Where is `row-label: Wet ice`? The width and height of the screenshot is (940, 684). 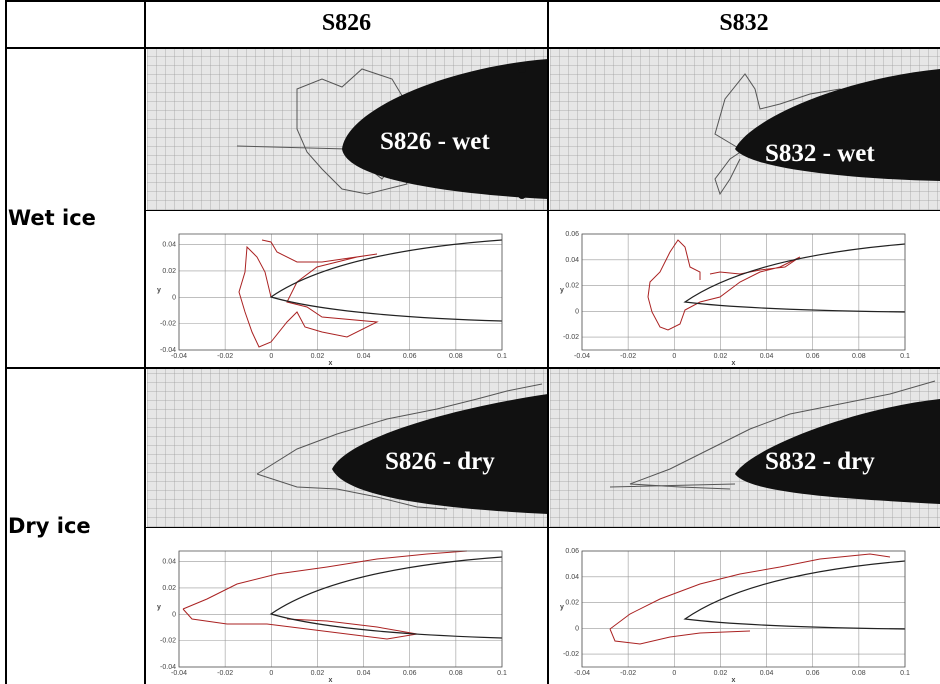
row-label: Wet ice is located at coordinates (52, 218).